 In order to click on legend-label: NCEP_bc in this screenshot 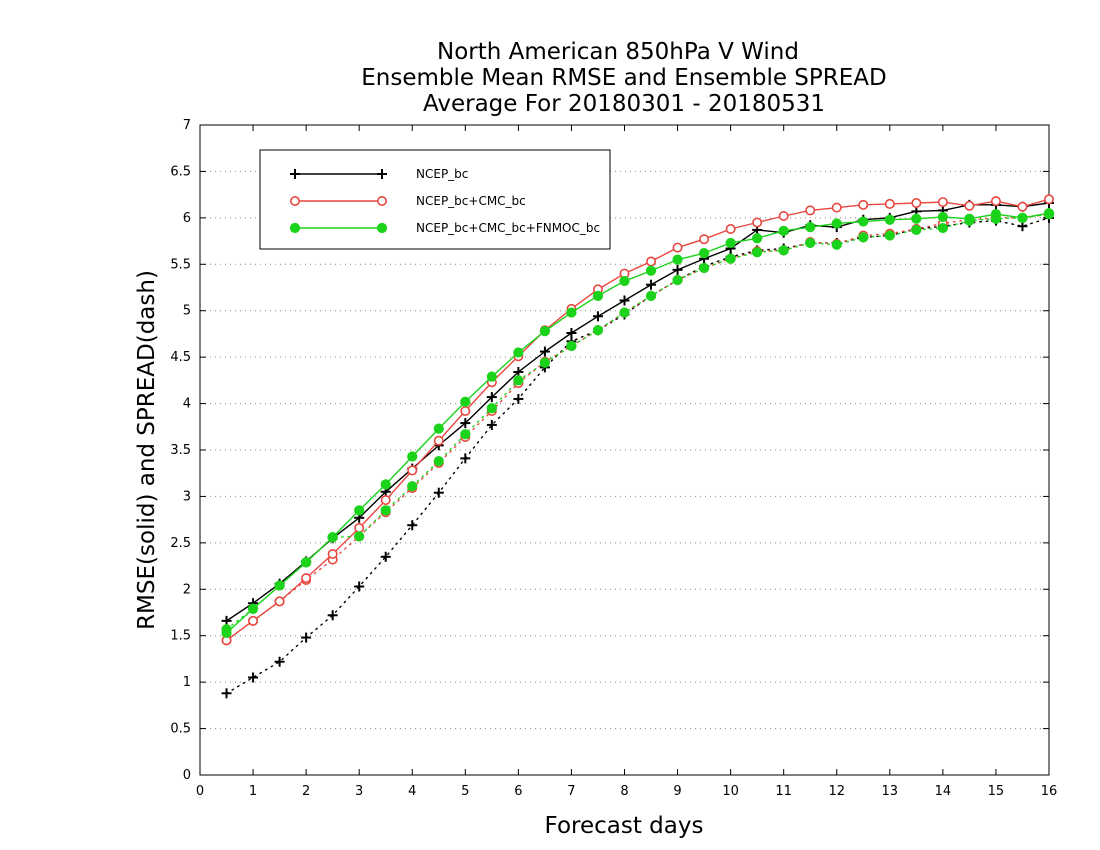, I will do `click(442, 174)`.